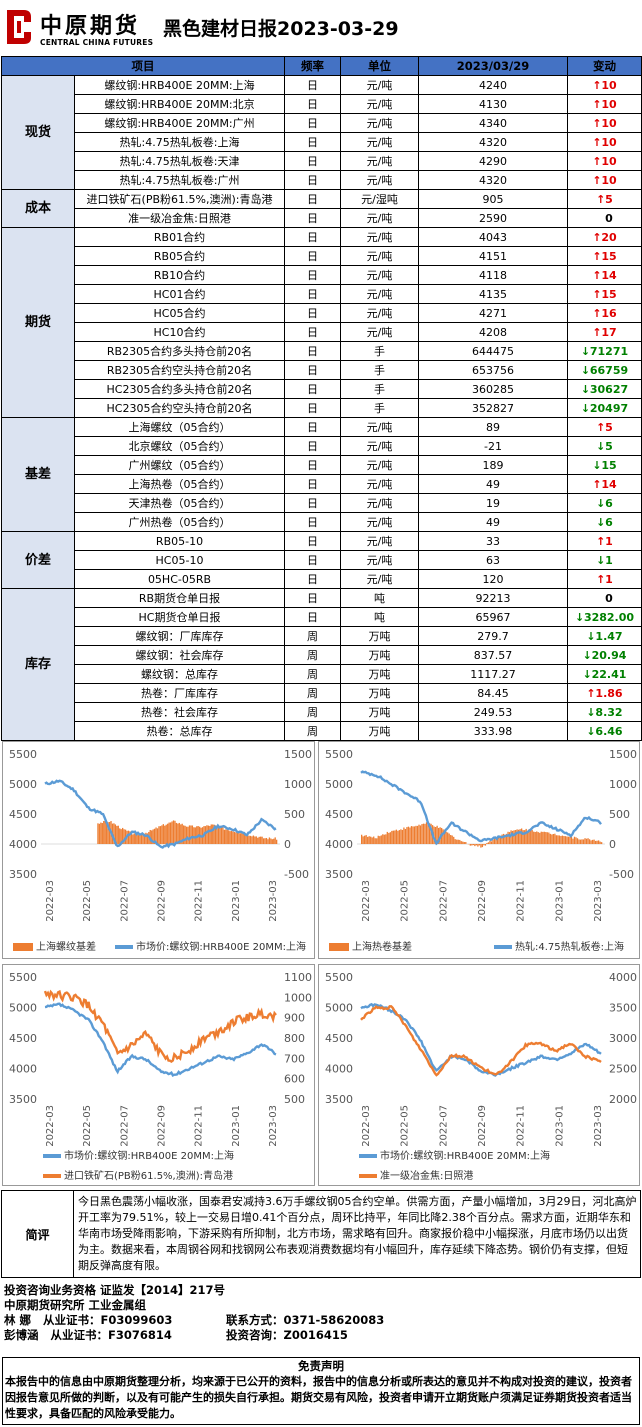  I want to click on change-value: 10, so click(609, 161).